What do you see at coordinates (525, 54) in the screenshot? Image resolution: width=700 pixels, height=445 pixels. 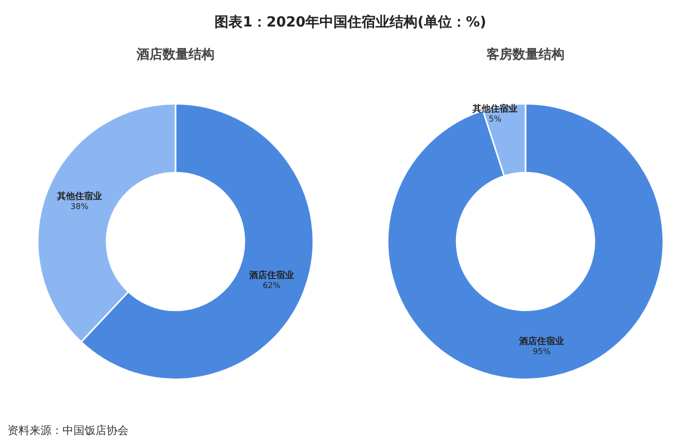 I see `chart-title: 客房数量结构` at bounding box center [525, 54].